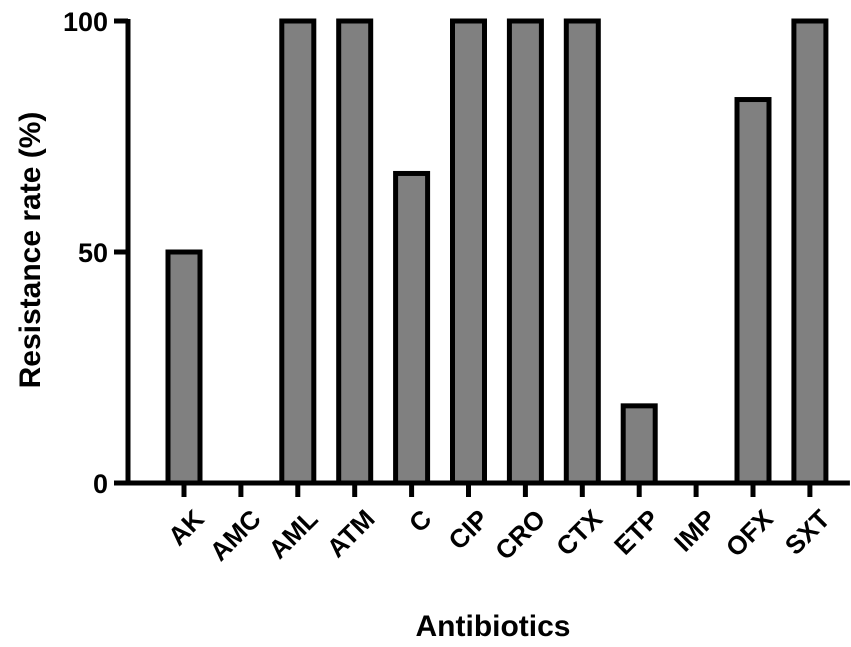 This screenshot has width=851, height=647. I want to click on x-tick-label-sxt: SXT, so click(807, 532).